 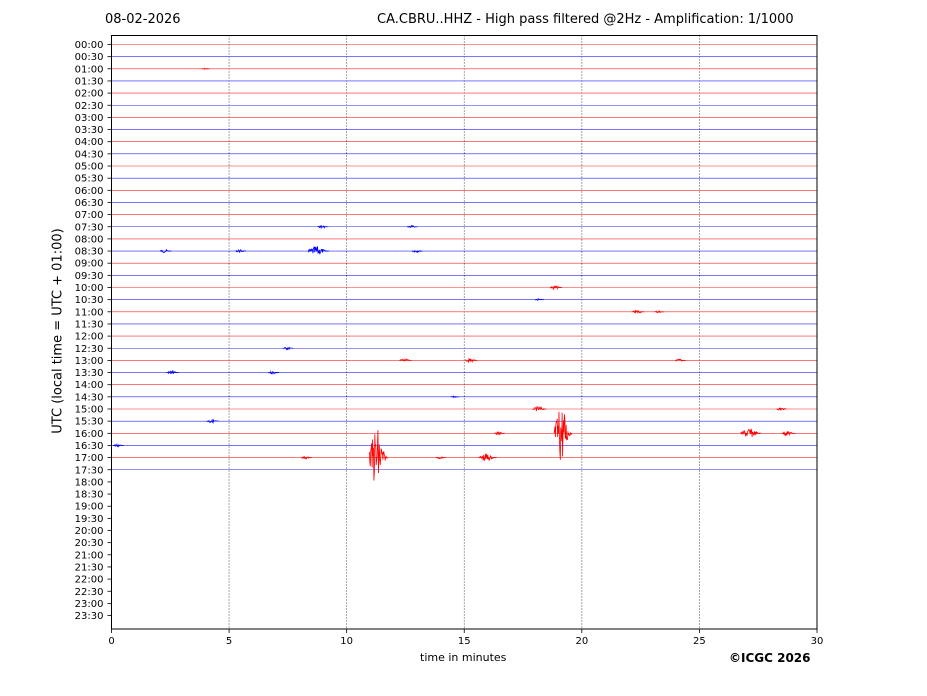 What do you see at coordinates (89, 215) in the screenshot?
I see `y-tick-label: 07:00` at bounding box center [89, 215].